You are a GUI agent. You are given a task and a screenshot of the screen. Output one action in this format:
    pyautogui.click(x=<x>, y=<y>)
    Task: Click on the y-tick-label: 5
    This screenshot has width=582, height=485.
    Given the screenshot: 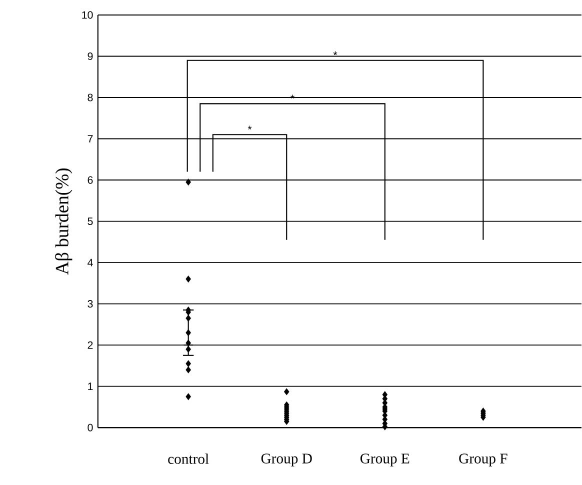 What is the action you would take?
    pyautogui.click(x=90, y=222)
    